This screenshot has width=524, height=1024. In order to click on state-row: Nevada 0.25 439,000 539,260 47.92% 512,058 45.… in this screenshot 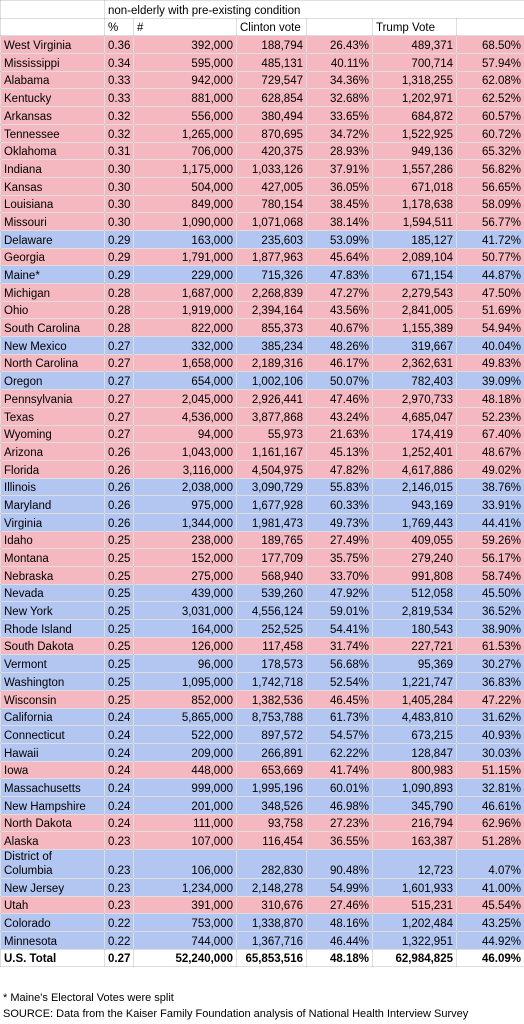, I will do `click(262, 593)`.